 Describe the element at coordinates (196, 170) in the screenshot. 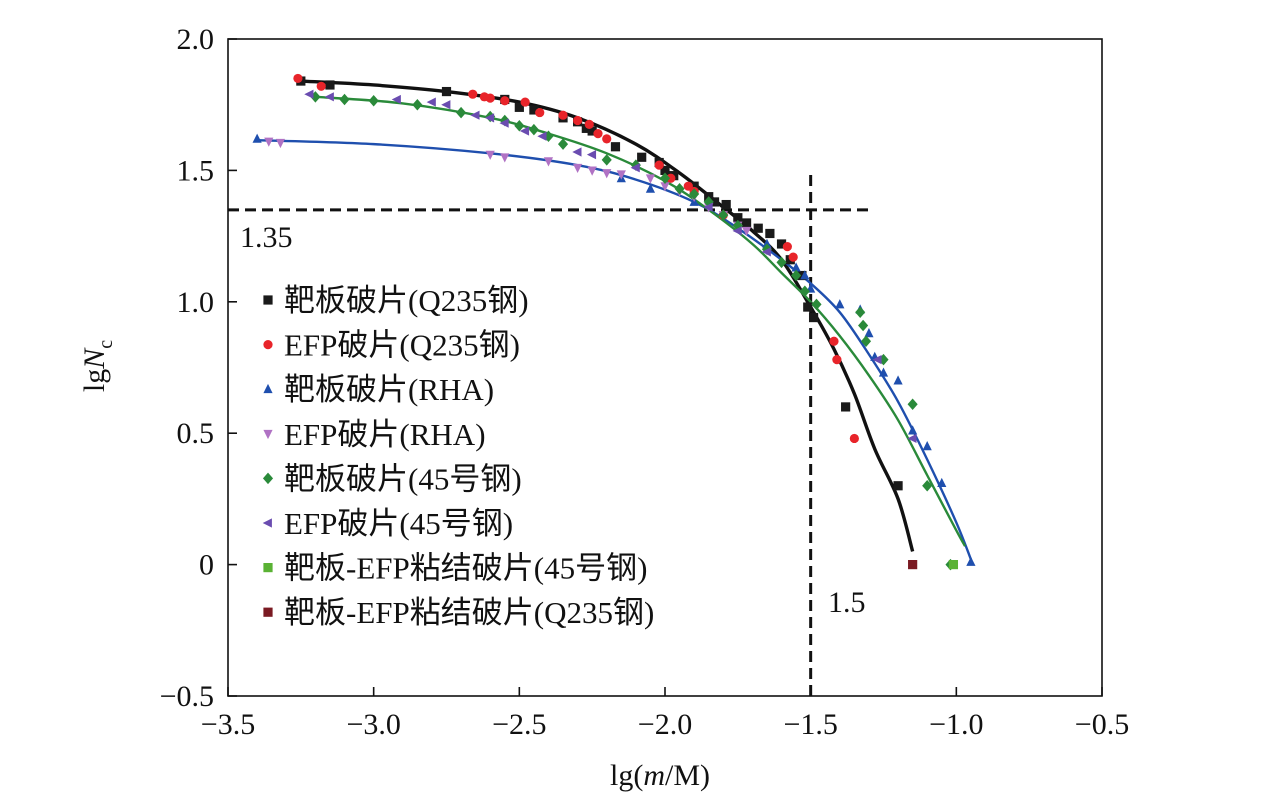

I see `y-tick-label: 1.5` at that location.